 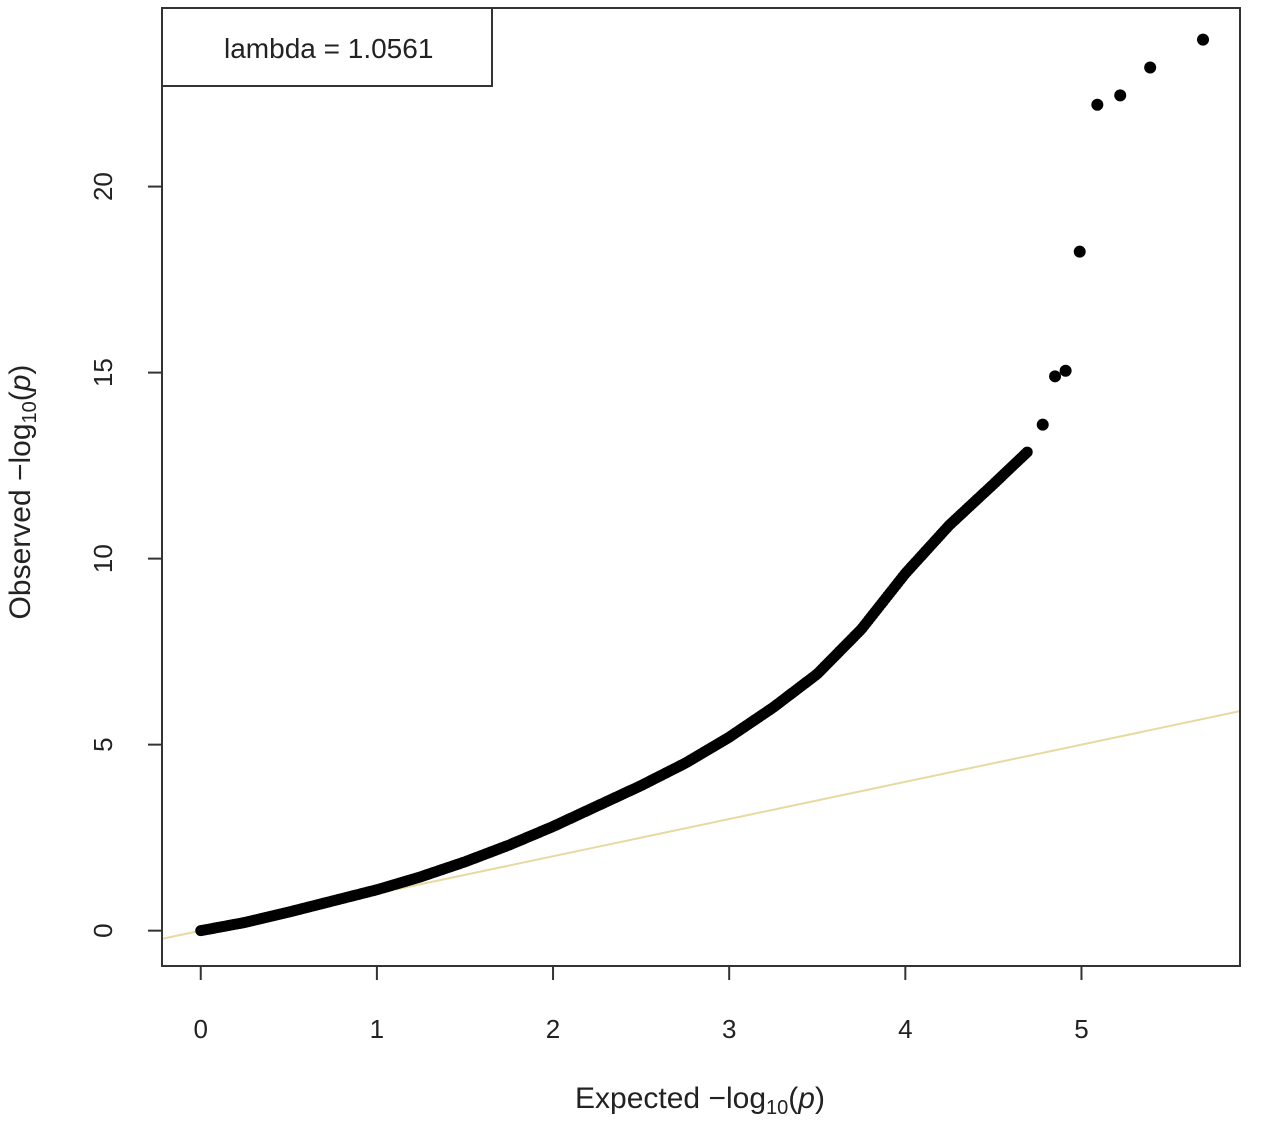 I want to click on x-axis-title: Expected −log10(p), so click(x=700, y=1100).